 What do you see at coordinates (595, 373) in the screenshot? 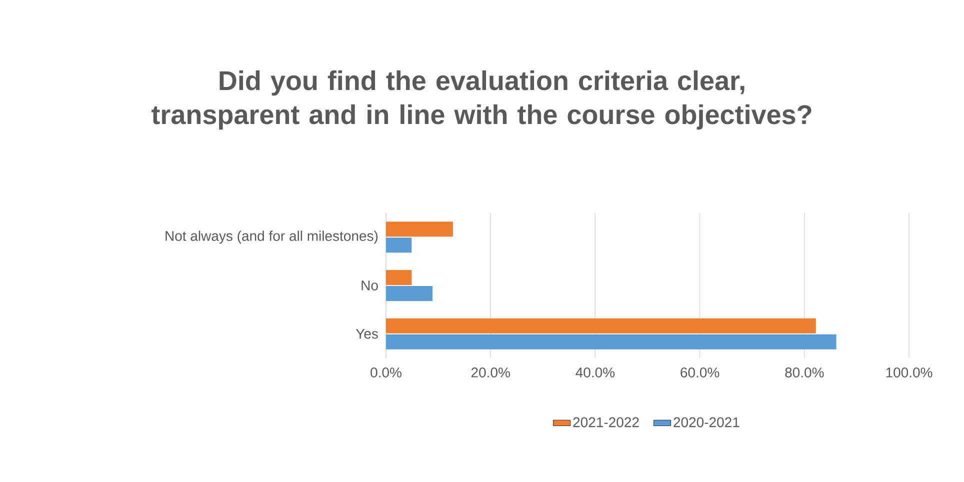
I see `x-tick-label: 40.0%` at bounding box center [595, 373].